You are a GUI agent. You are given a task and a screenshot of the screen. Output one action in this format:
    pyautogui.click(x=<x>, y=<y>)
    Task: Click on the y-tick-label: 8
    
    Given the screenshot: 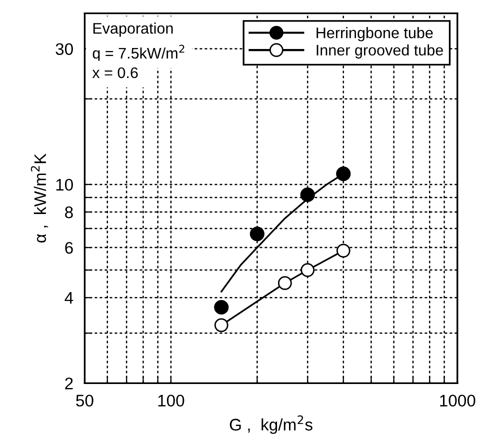 What is the action you would take?
    pyautogui.click(x=69, y=212)
    